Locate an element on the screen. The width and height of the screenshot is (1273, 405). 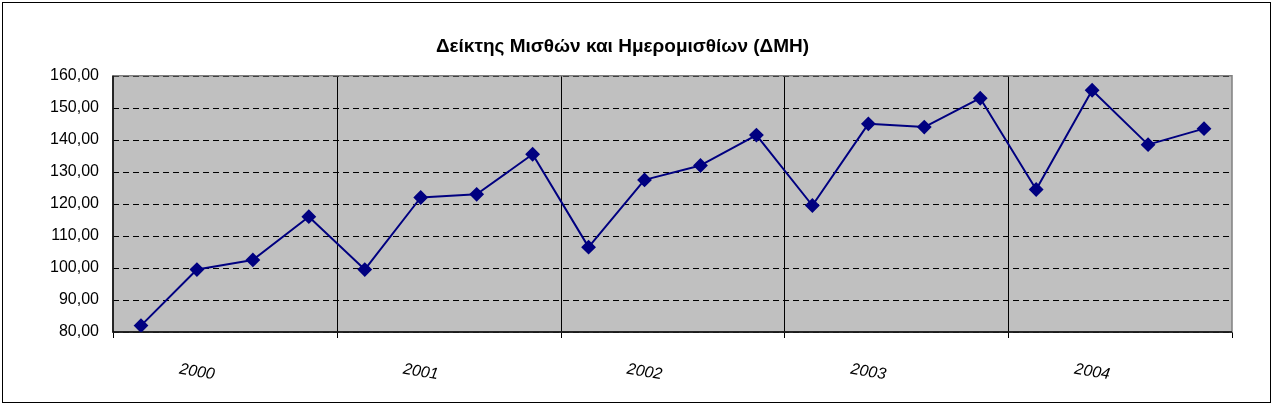
x-tick-label: 2001 is located at coordinates (420, 371).